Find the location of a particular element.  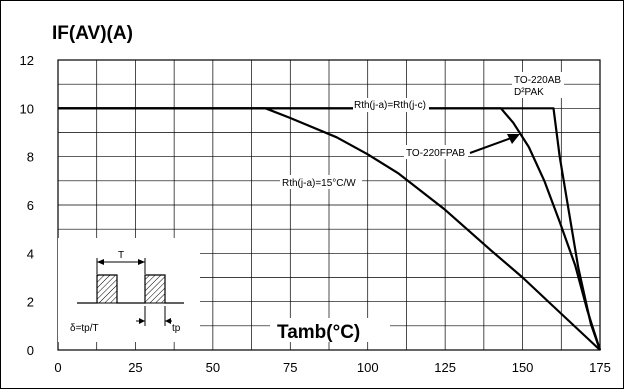

fp-label: TO-220FPAB is located at coordinates (435, 153).